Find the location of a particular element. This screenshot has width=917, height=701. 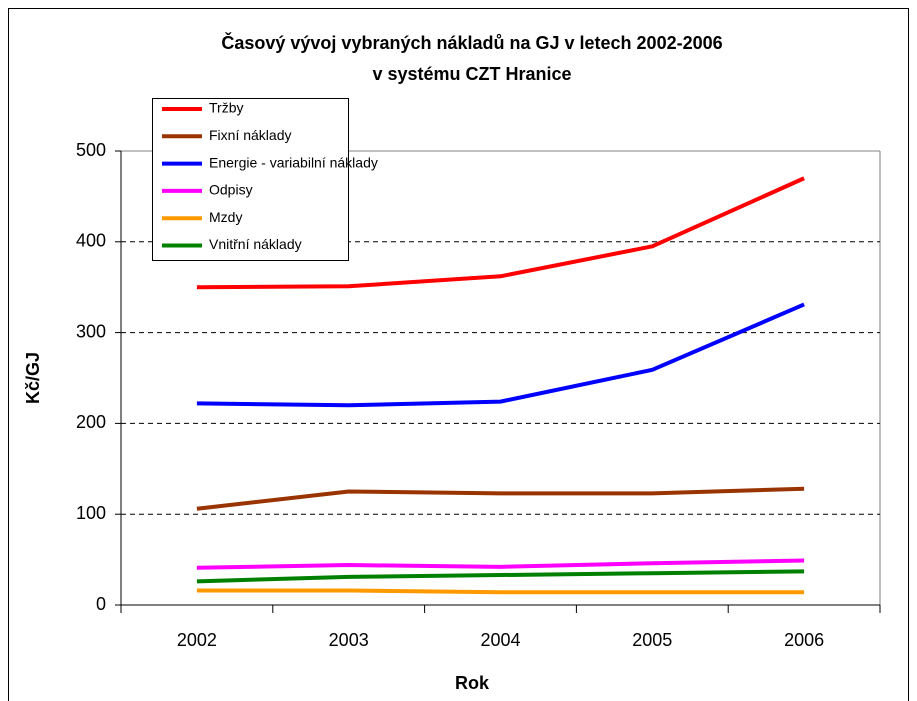

y-tick-label: 400 is located at coordinates (91, 241).